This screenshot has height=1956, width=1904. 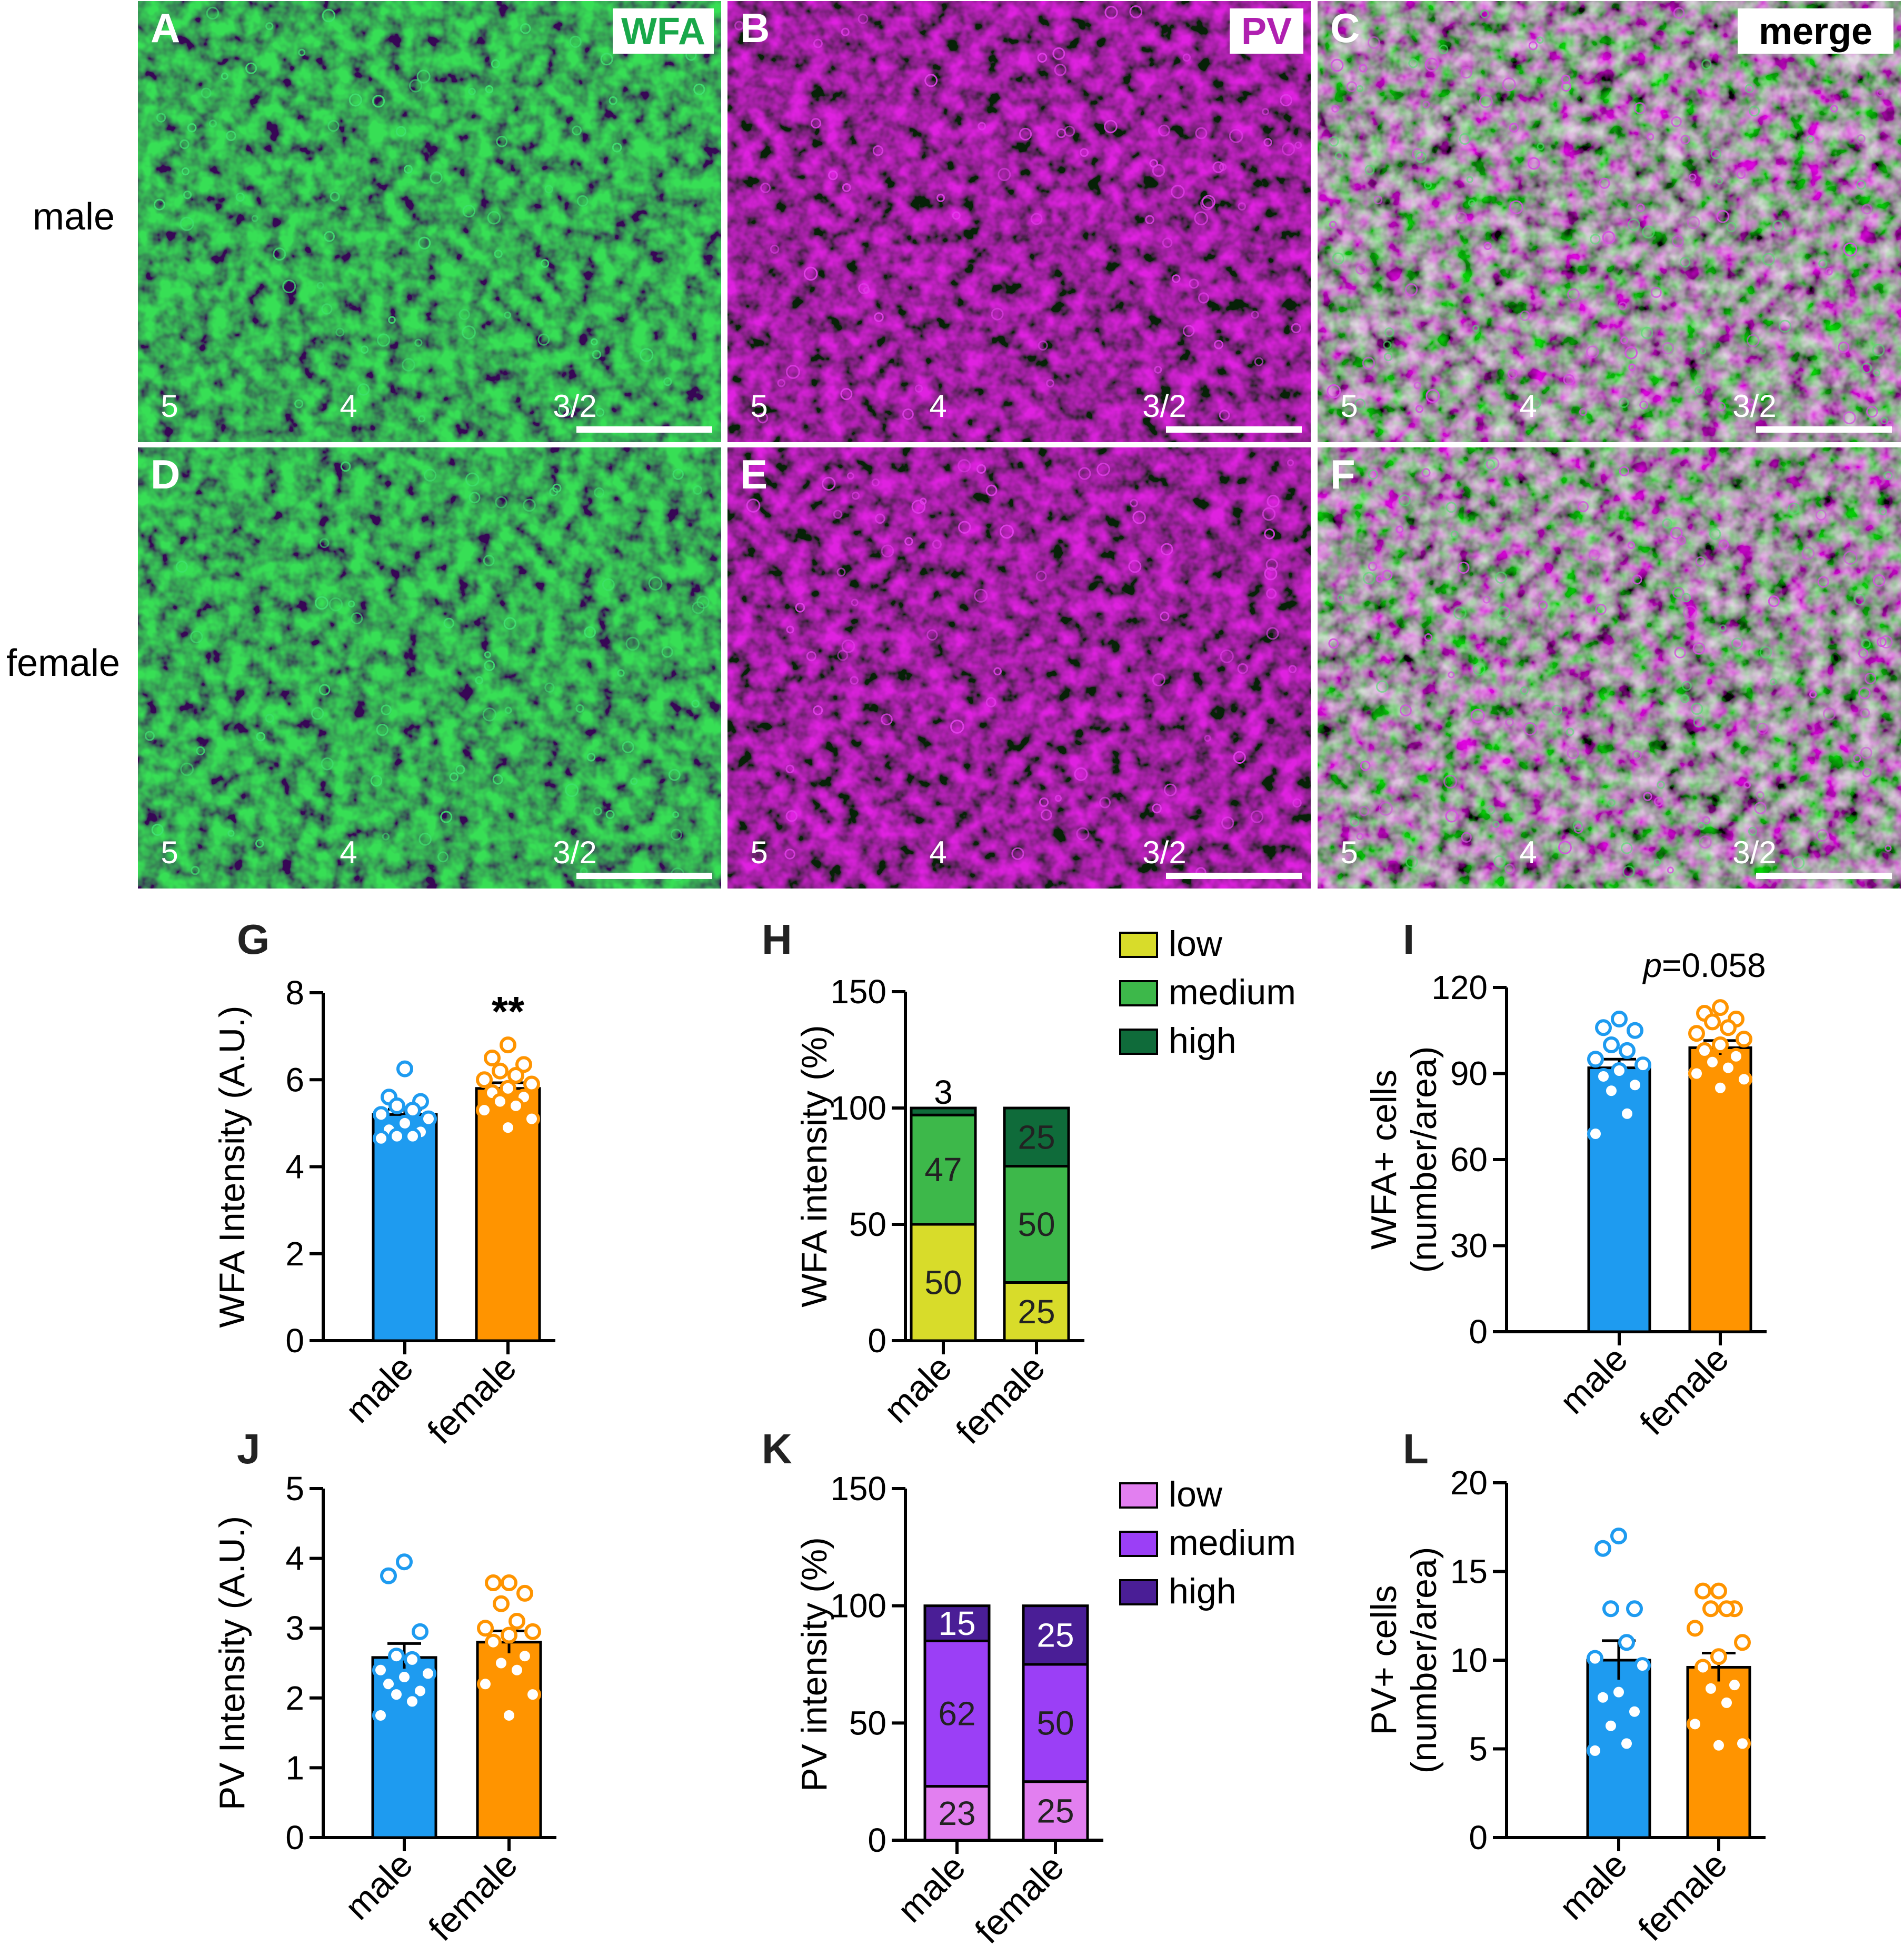 I want to click on y-tick-label: 60, so click(x=1469, y=1160).